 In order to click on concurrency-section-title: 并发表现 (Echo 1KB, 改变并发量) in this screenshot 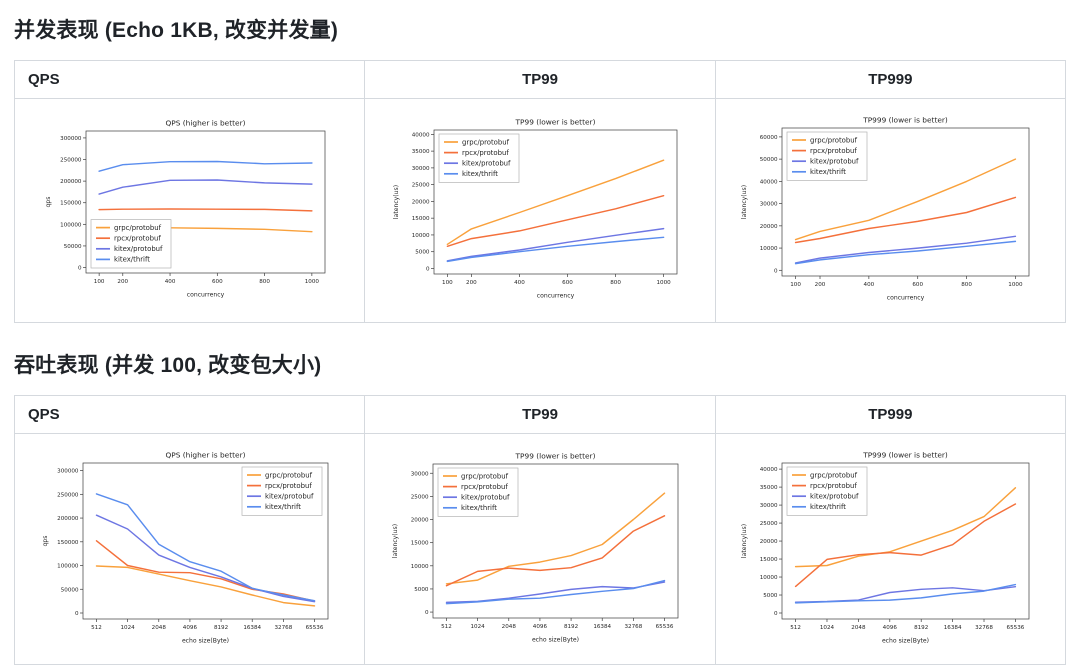, I will do `click(176, 30)`.